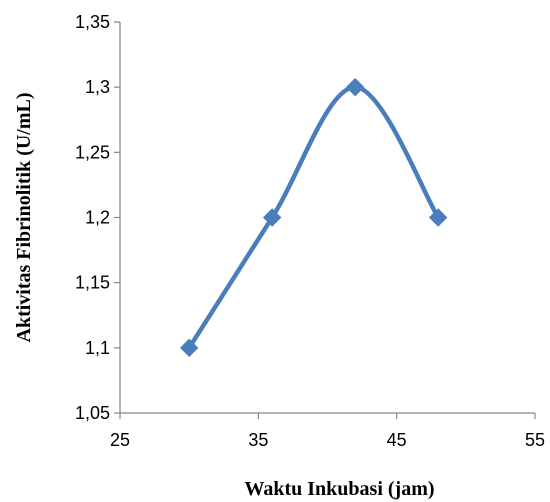 This screenshot has width=550, height=502. I want to click on y-tick-label: 1,05, so click(92, 413).